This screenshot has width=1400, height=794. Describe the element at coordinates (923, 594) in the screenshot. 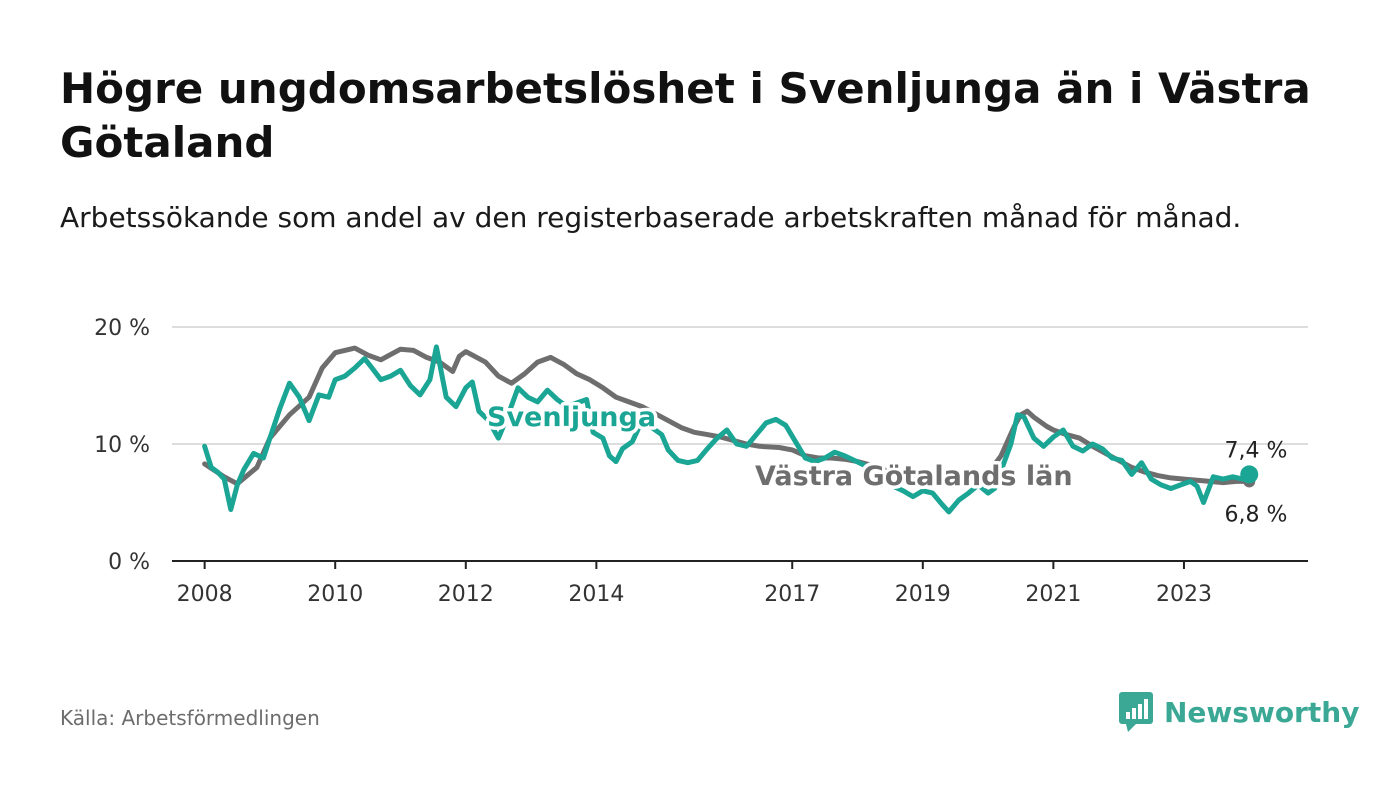

I see `x-tick-label: 2019` at that location.